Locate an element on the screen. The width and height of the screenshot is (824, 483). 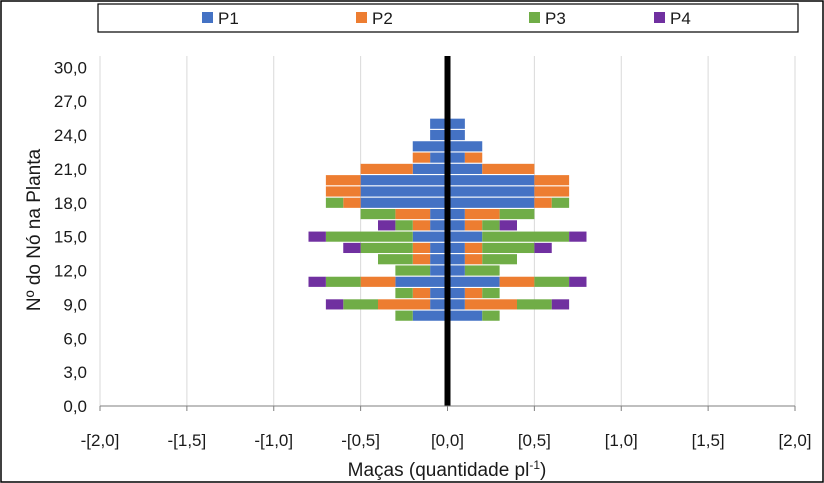
y-tick-label-10: 30,0 is located at coordinates (70, 67).